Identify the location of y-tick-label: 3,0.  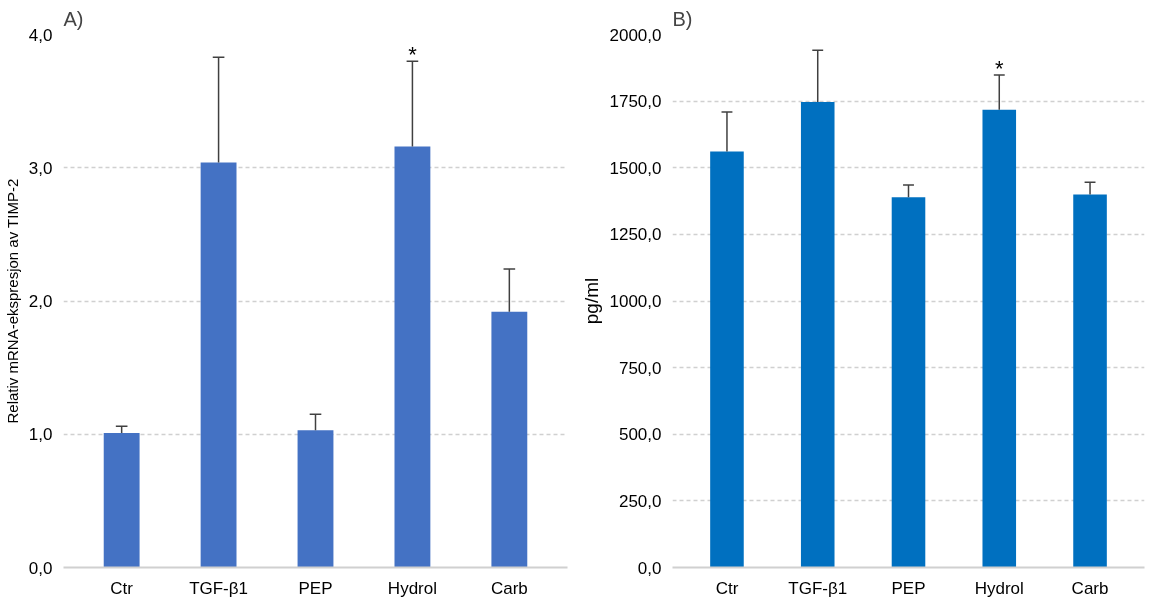
(40, 168).